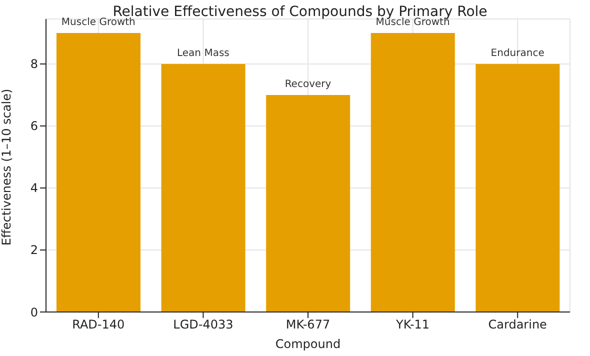 The width and height of the screenshot is (590, 356). I want to click on annotation: Lean Mass, so click(203, 53).